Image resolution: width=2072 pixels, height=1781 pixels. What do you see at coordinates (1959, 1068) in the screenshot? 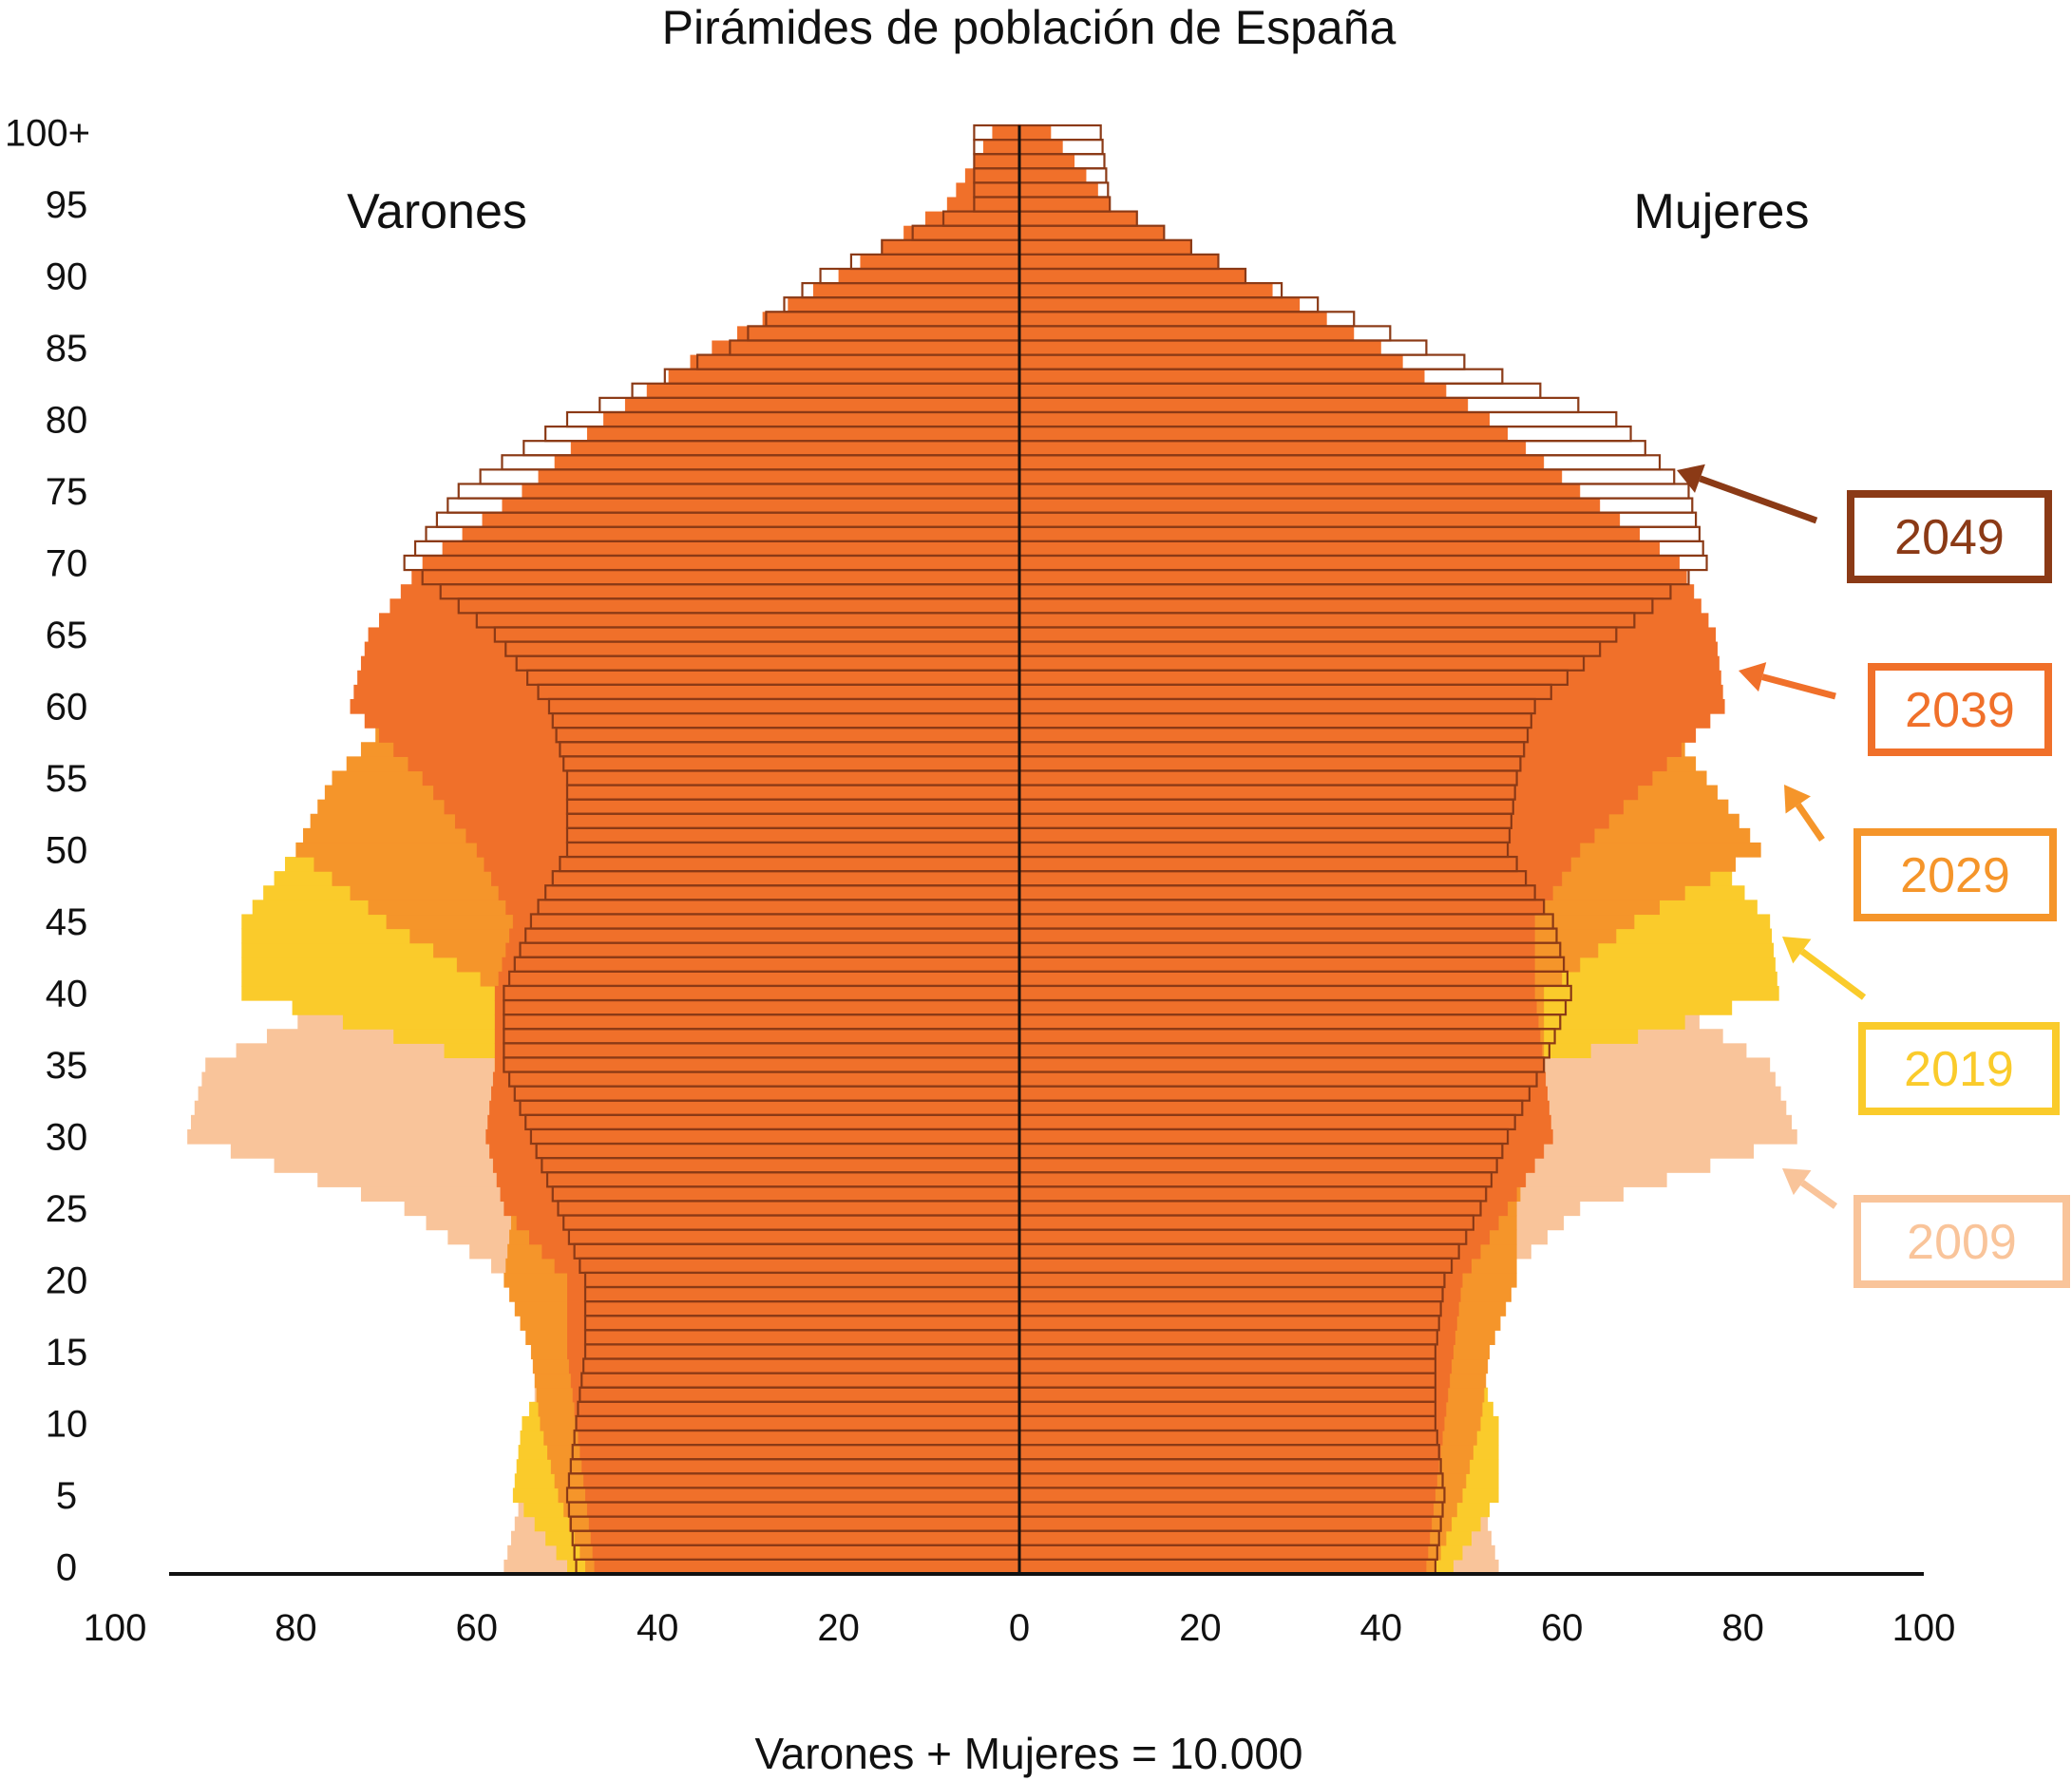
I see `legend-box-2019` at bounding box center [1959, 1068].